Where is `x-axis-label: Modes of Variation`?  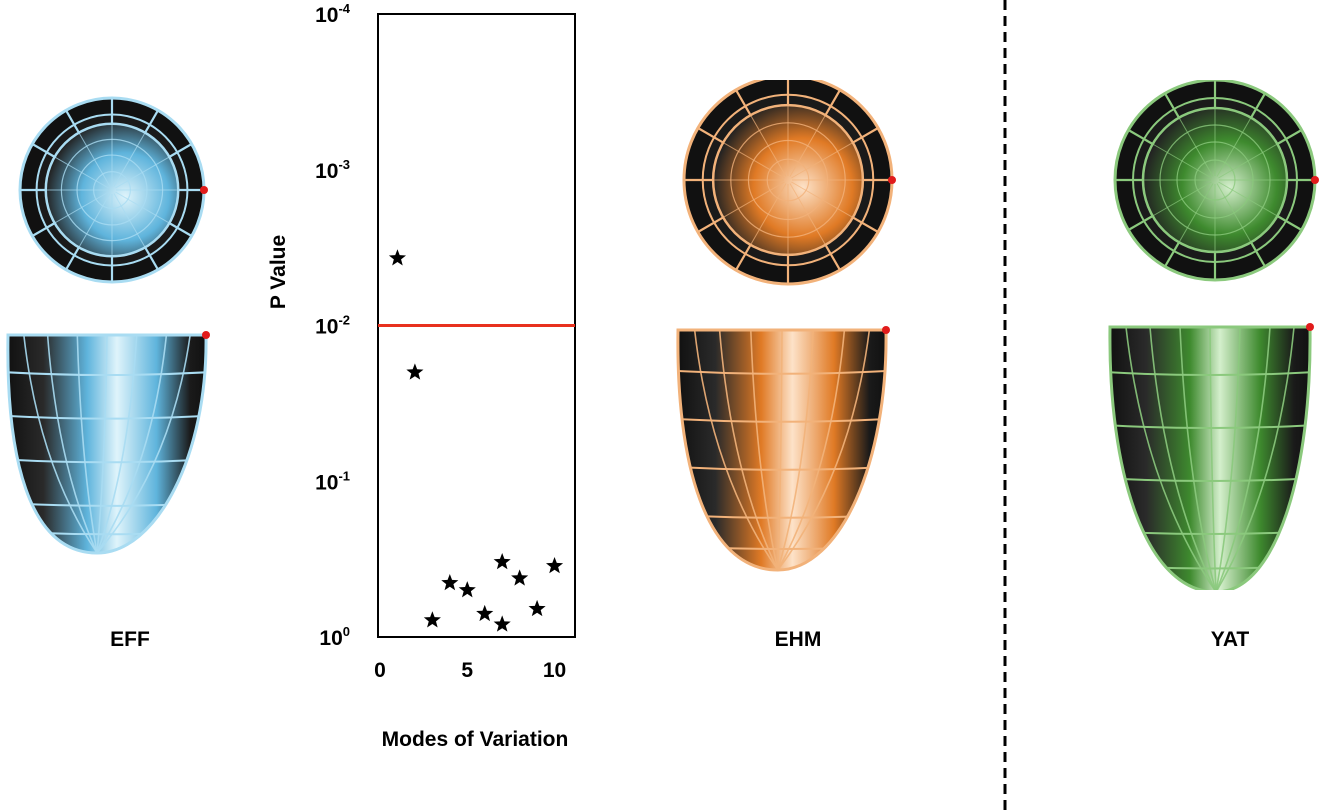
x-axis-label: Modes of Variation is located at coordinates (475, 739).